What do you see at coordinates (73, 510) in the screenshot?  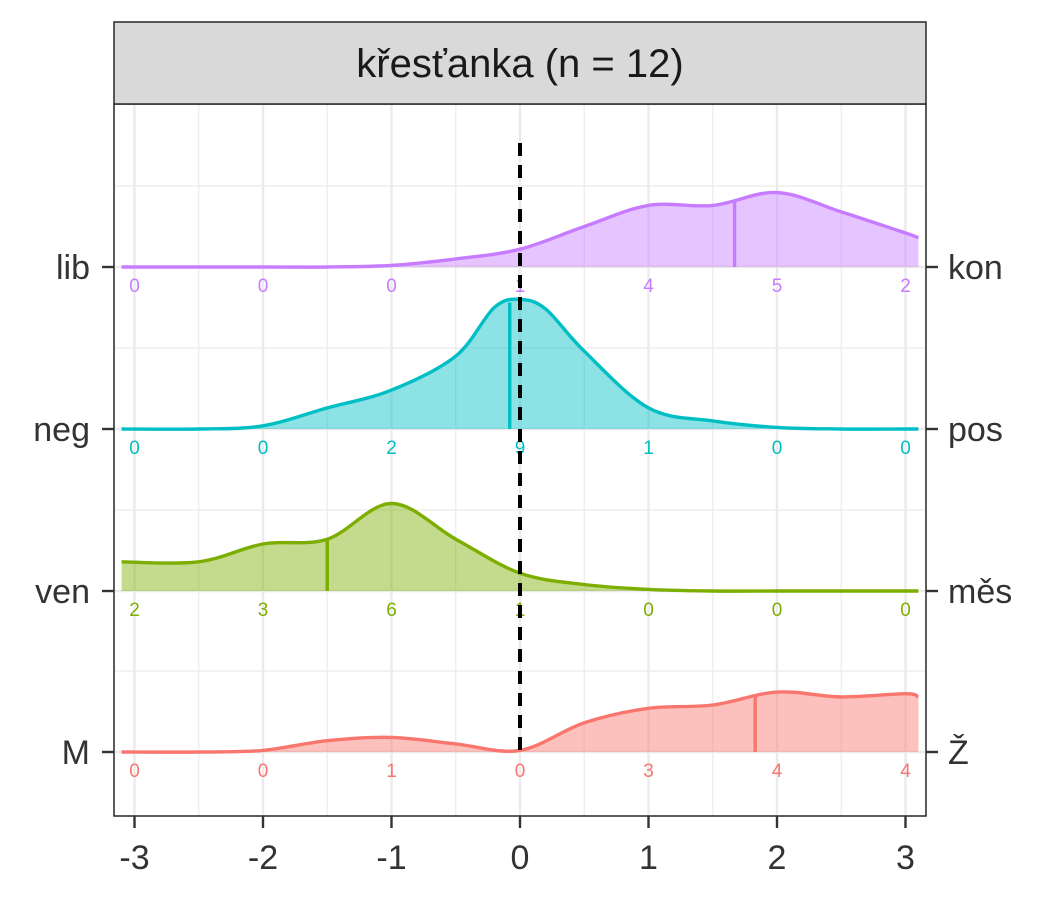 I see `left-axis-labels: lib neg ven M` at bounding box center [73, 510].